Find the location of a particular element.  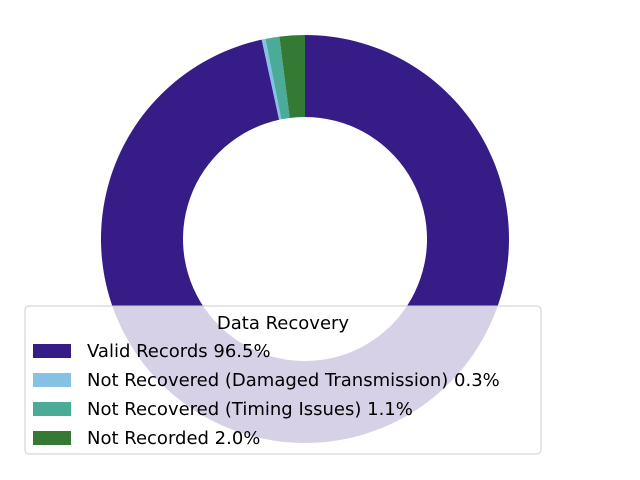

legend-label-2: Not Recovered (Timing Issues) 1.1% is located at coordinates (250, 409).